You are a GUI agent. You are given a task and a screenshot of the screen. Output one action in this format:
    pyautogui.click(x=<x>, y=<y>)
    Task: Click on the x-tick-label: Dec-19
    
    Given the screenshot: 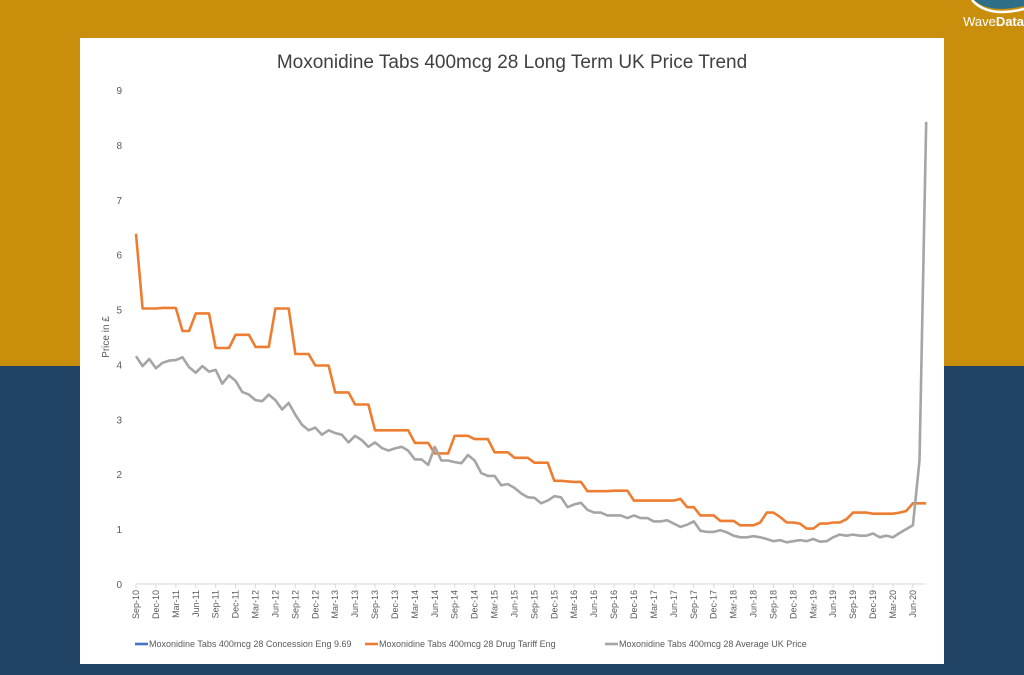 What is the action you would take?
    pyautogui.click(x=873, y=604)
    